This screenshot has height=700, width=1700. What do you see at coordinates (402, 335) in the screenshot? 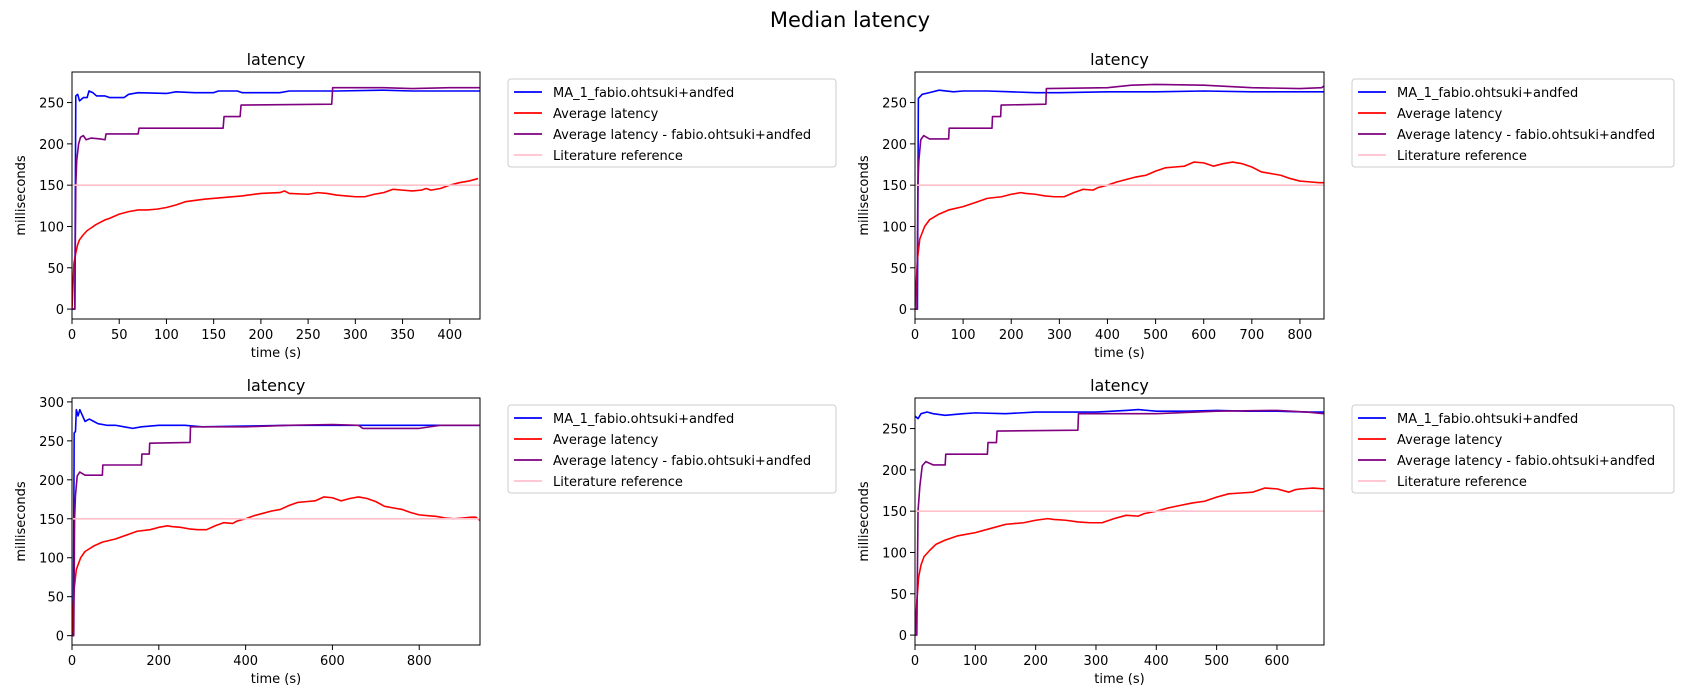
I see `x-tick-label: 350` at bounding box center [402, 335].